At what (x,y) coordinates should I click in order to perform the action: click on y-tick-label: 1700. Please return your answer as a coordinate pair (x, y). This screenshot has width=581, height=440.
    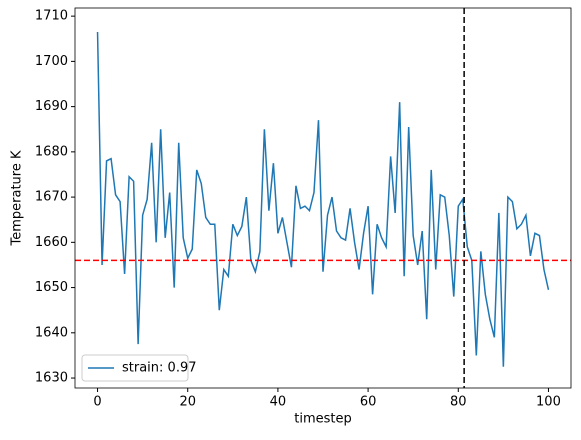
    Looking at the image, I should click on (51, 61).